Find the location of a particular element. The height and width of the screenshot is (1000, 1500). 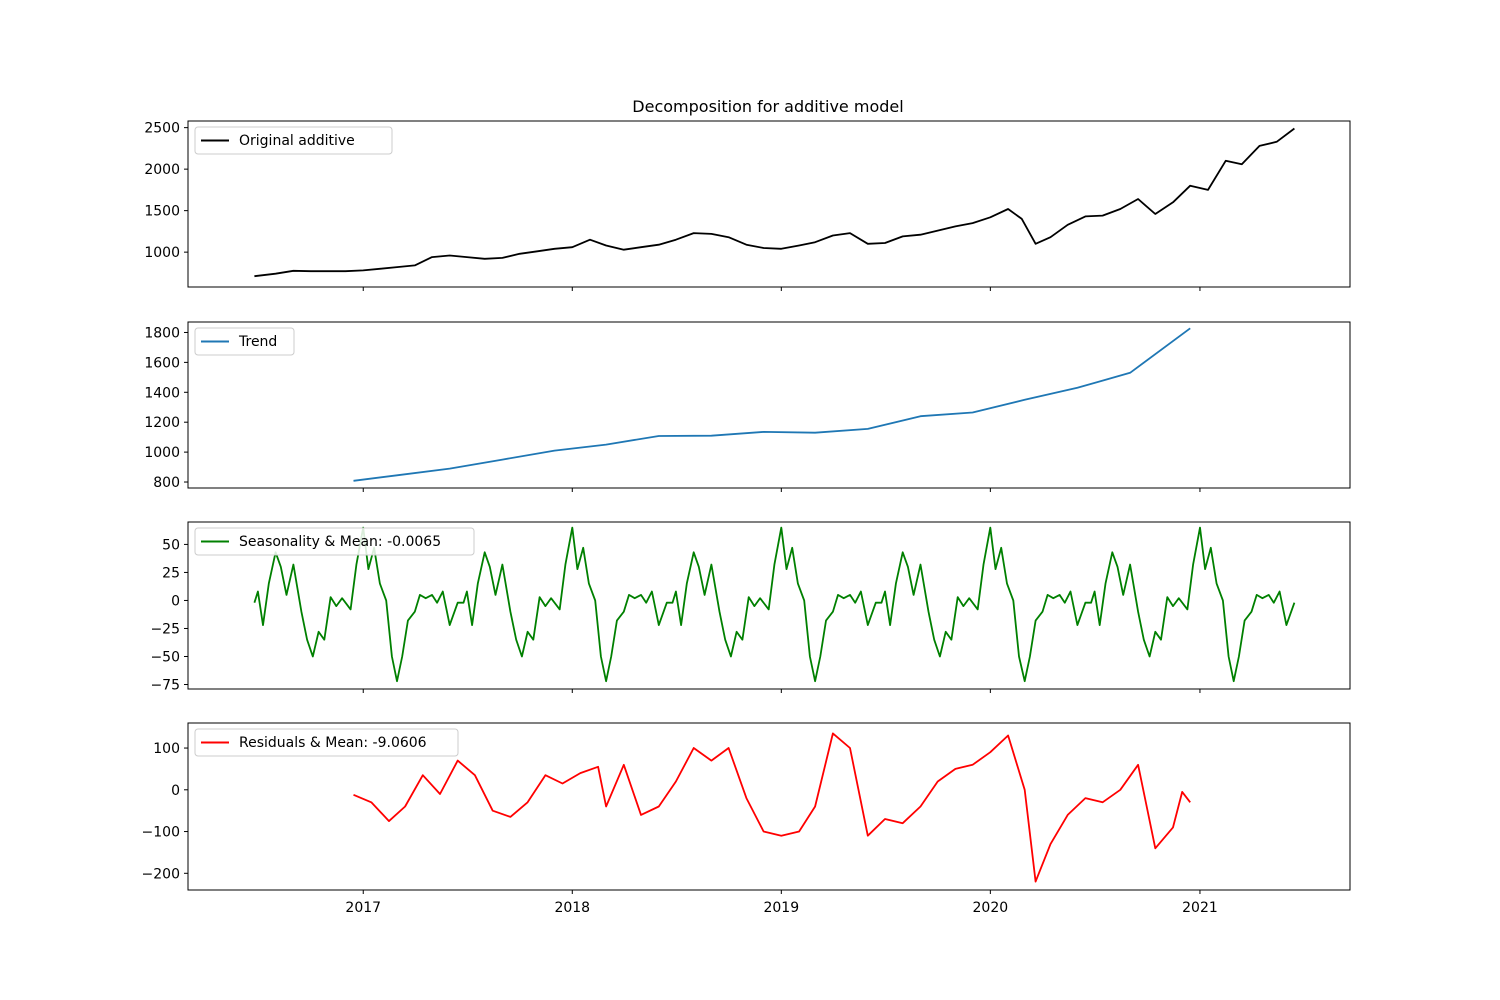

xtick-label-4: 2021 is located at coordinates (1200, 908).